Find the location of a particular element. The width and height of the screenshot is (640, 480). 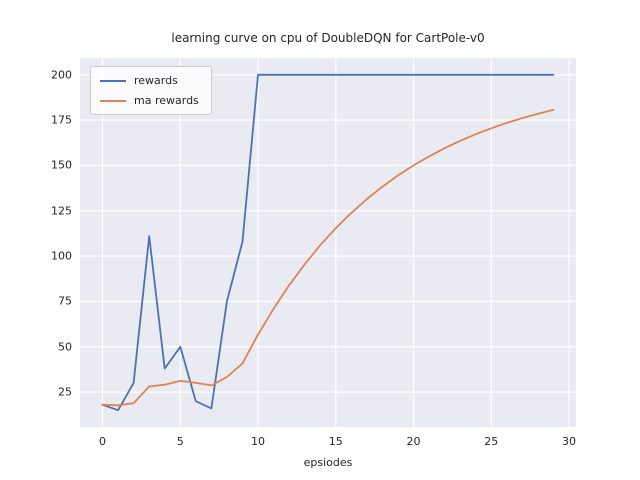

rewards-line-swatch is located at coordinates (113, 80).